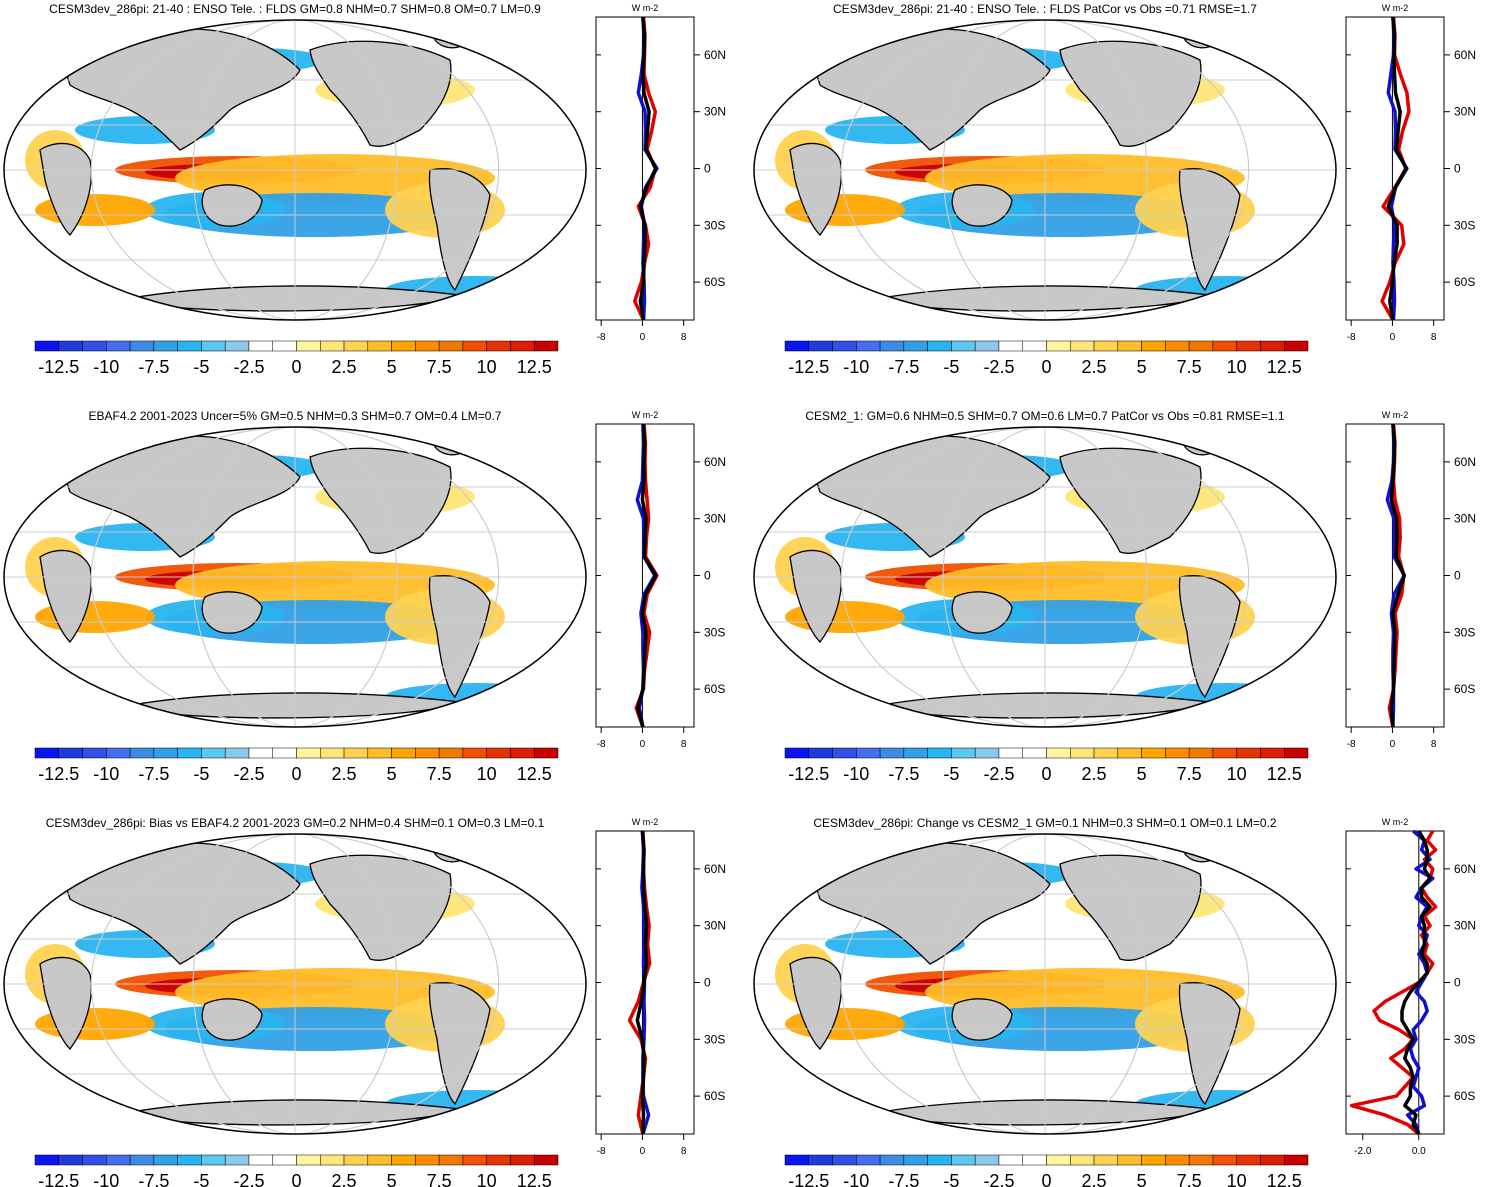 This screenshot has height=1187, width=1485. Describe the element at coordinates (808, 774) in the screenshot. I see `colorbar-label: -12.5` at that location.